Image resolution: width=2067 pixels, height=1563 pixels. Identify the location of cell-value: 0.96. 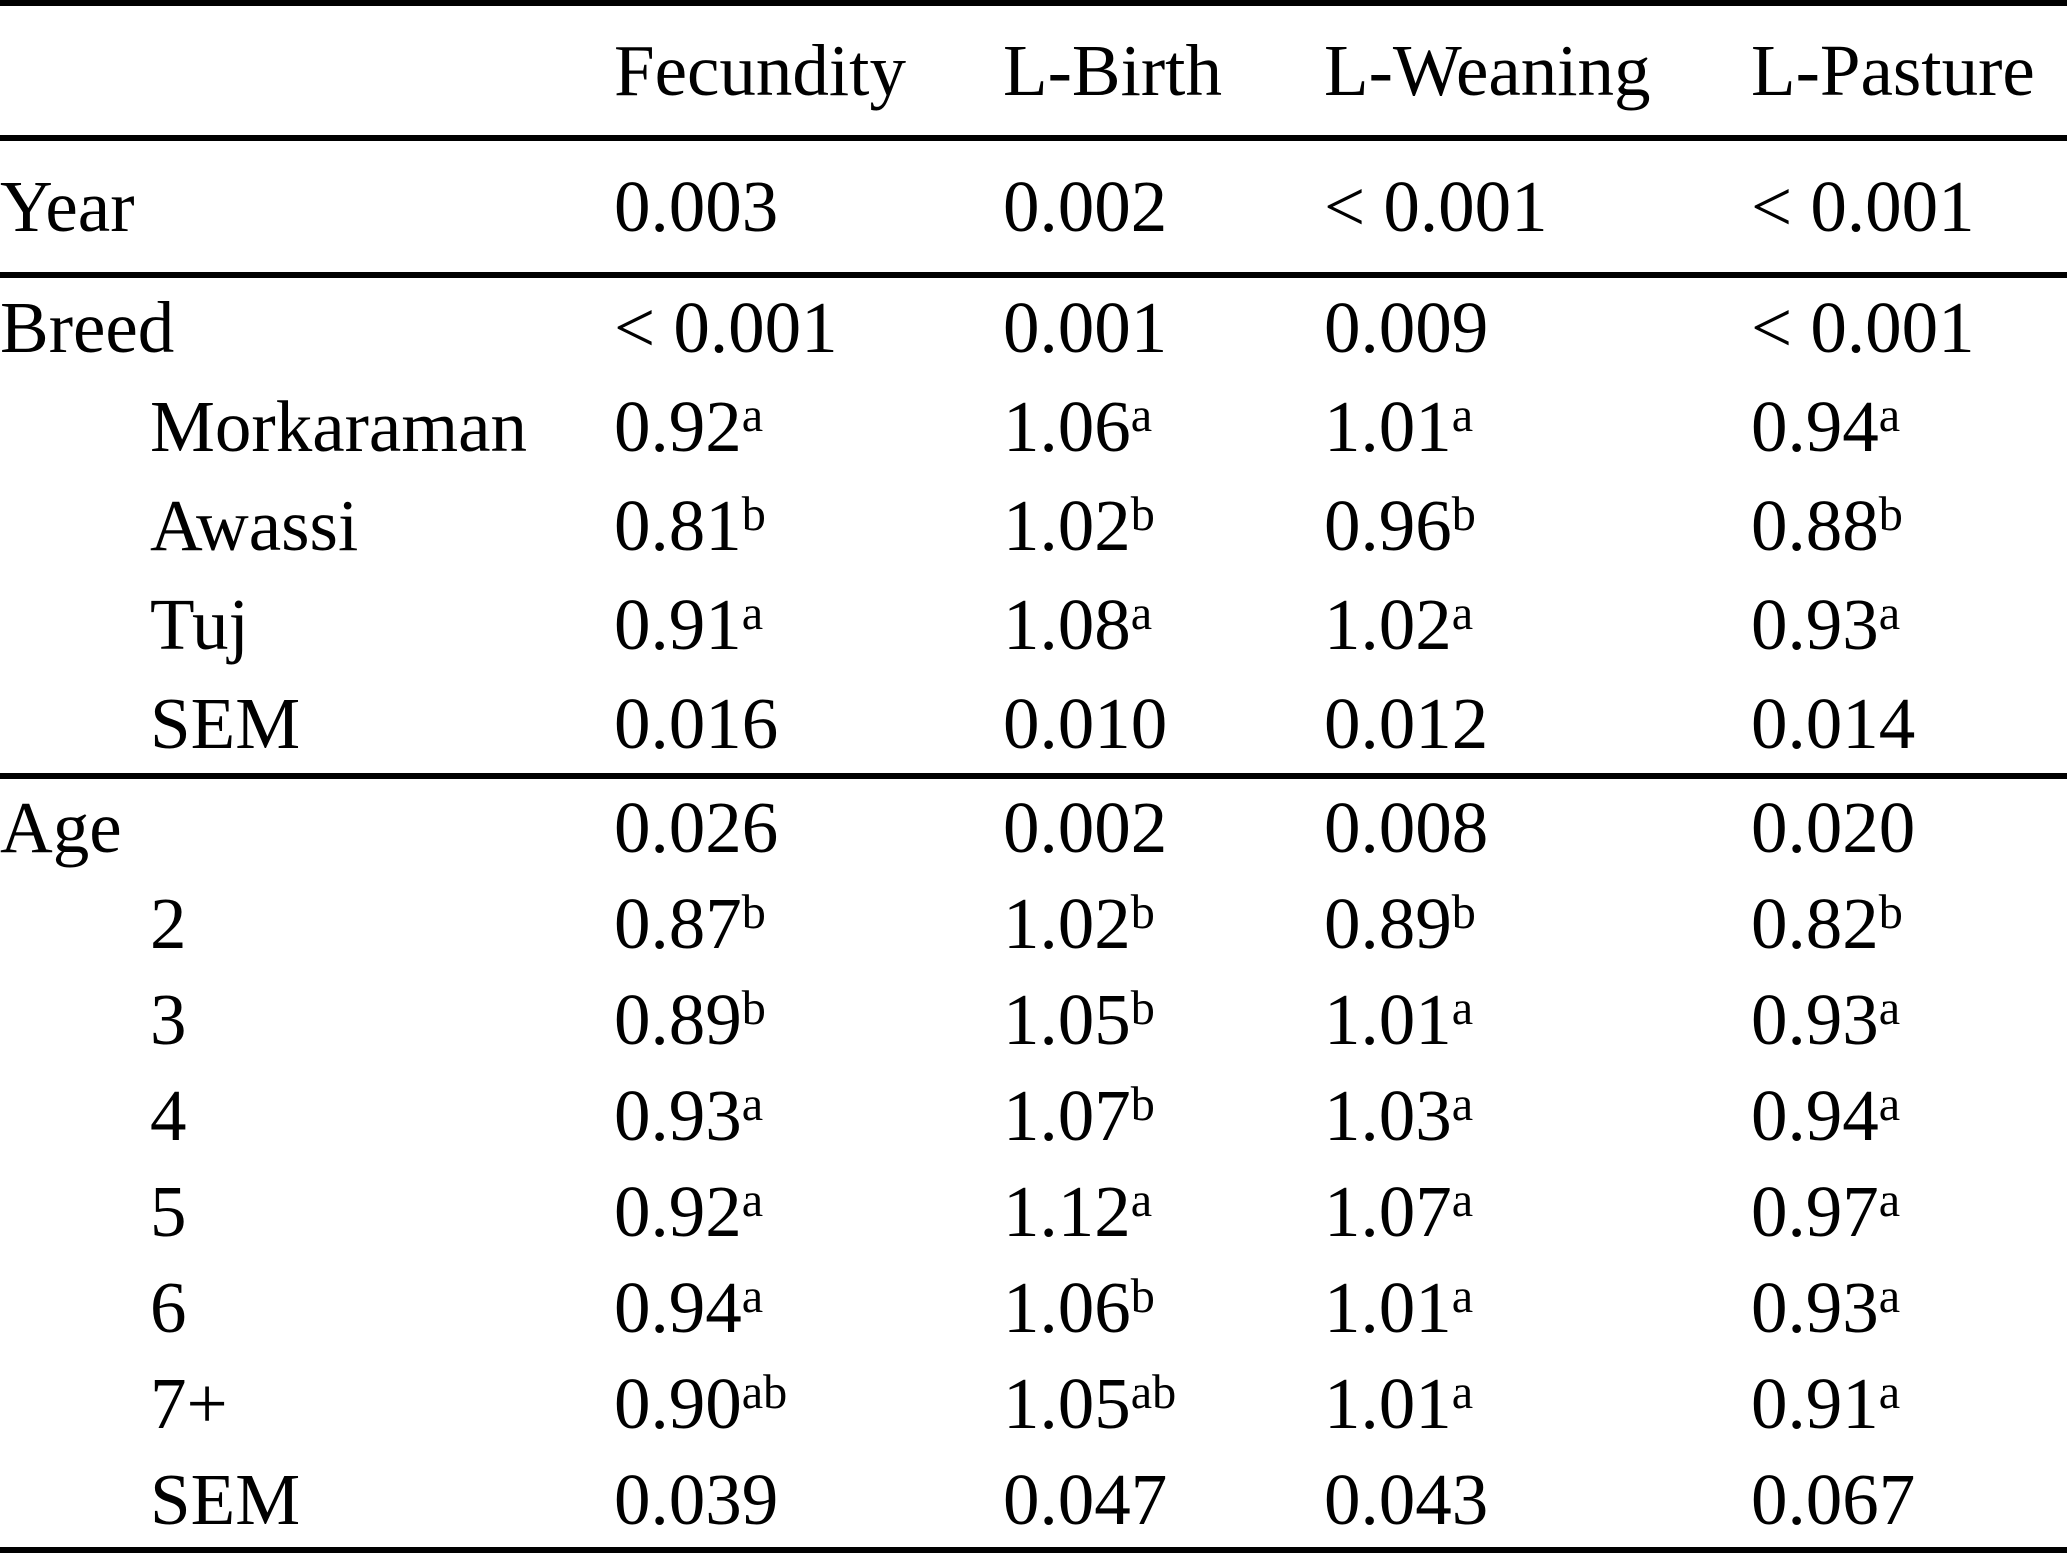
(1388, 525).